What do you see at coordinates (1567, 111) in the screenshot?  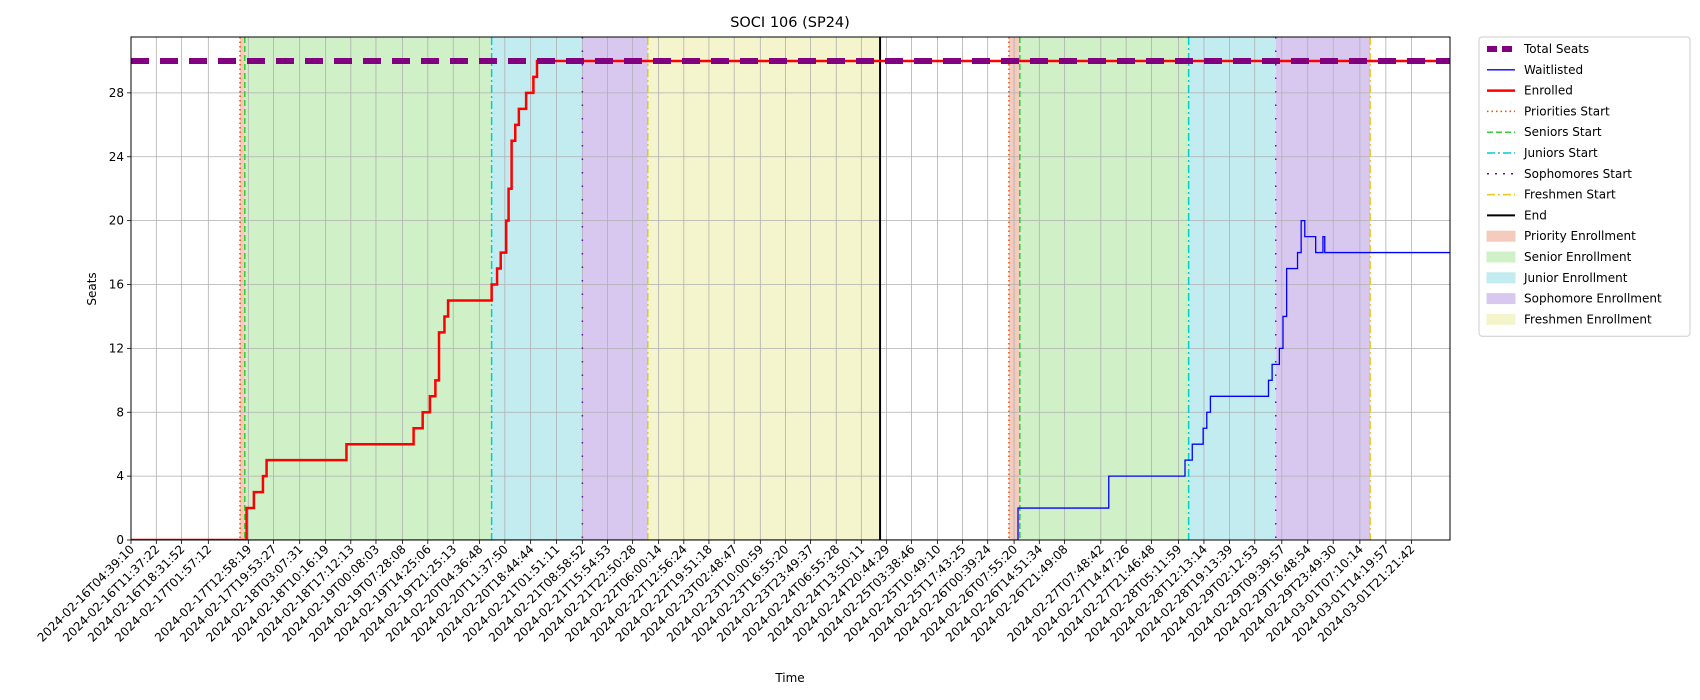 I see `legend-label-priorities-start: Priorities Start` at bounding box center [1567, 111].